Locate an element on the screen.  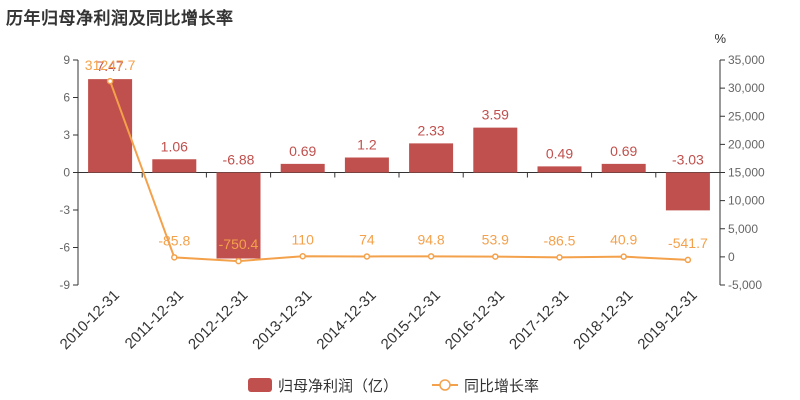
y-right-tick-label: 5,000 is located at coordinates (743, 229).